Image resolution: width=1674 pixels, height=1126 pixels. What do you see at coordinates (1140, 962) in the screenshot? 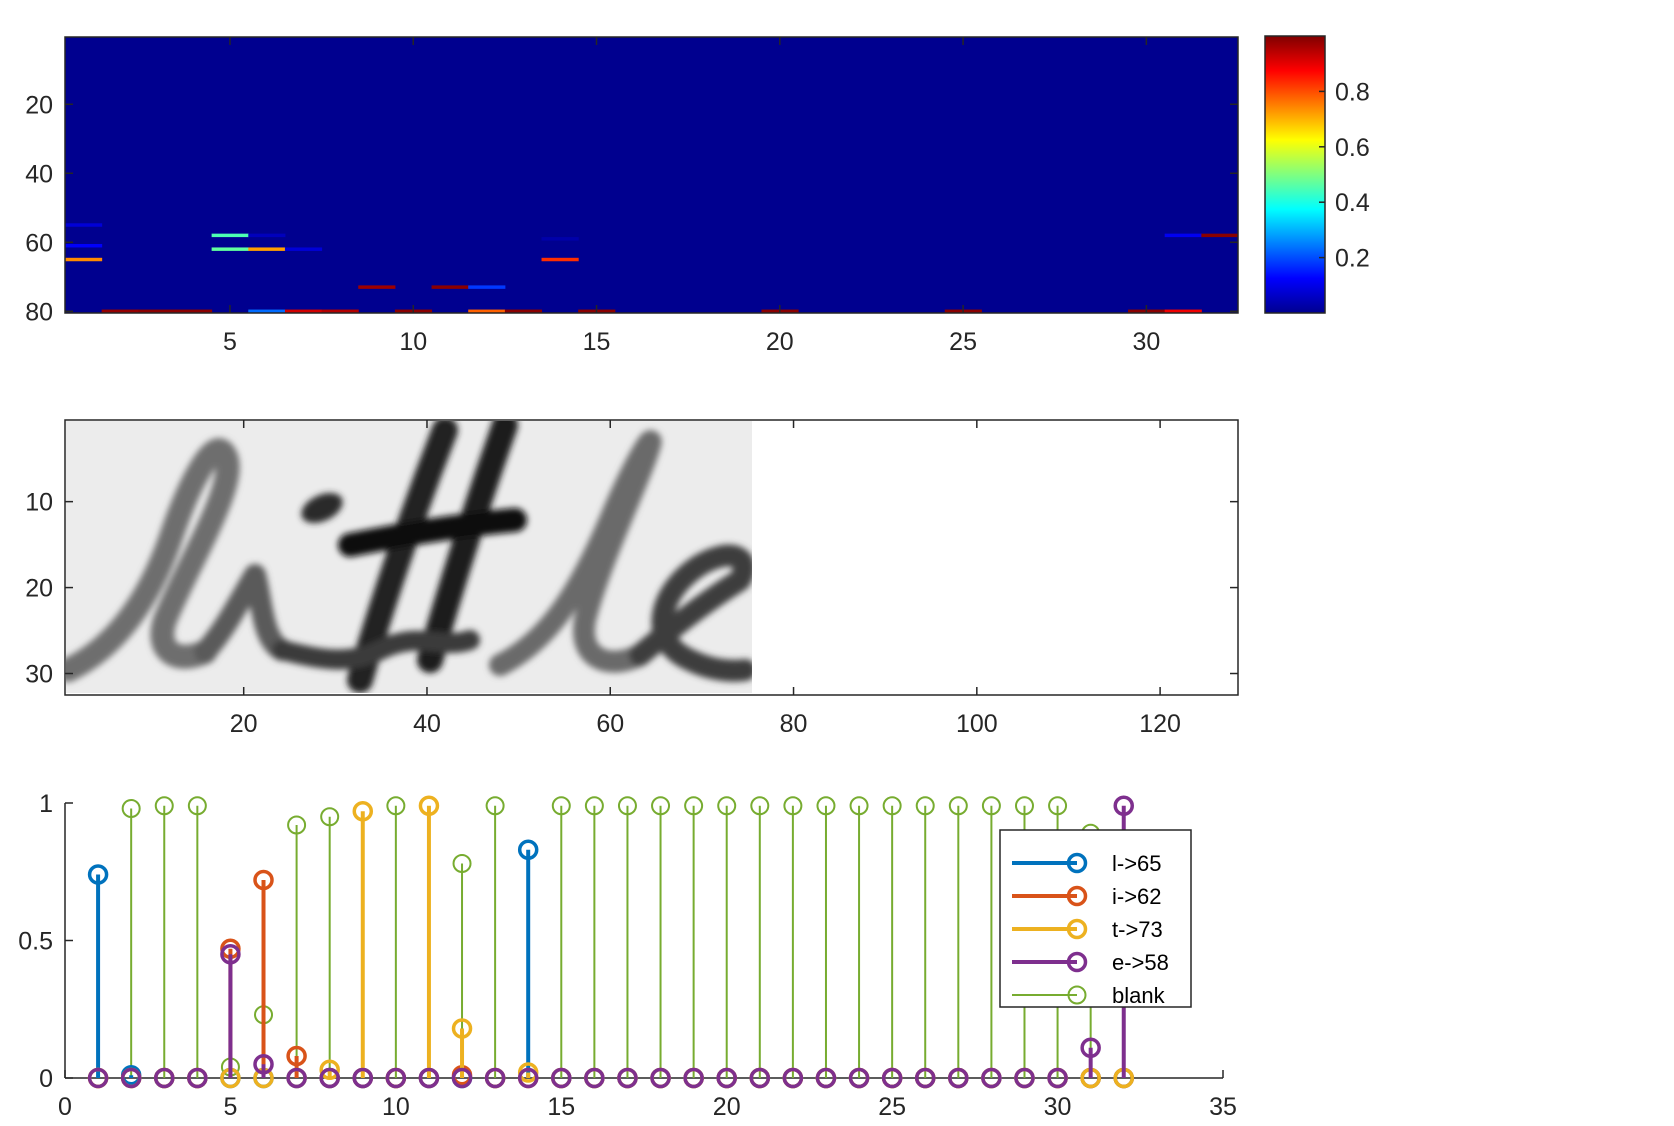
I see `legend-label: e->58` at bounding box center [1140, 962].